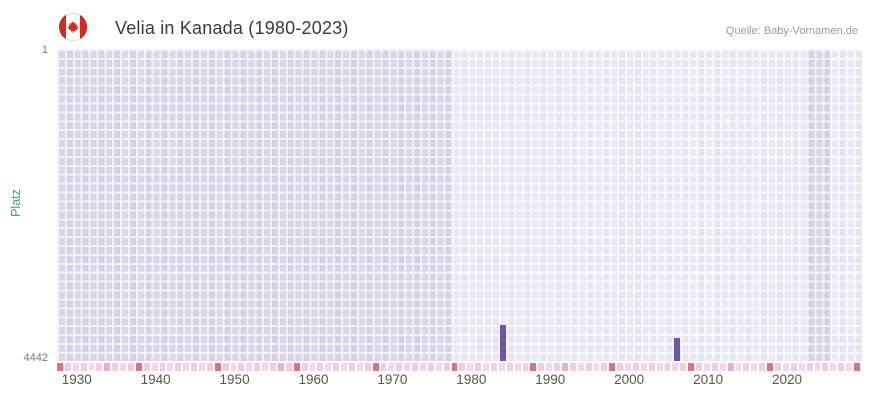 The height and width of the screenshot is (402, 873). What do you see at coordinates (708, 379) in the screenshot?
I see `x-tick-label: 2010` at bounding box center [708, 379].